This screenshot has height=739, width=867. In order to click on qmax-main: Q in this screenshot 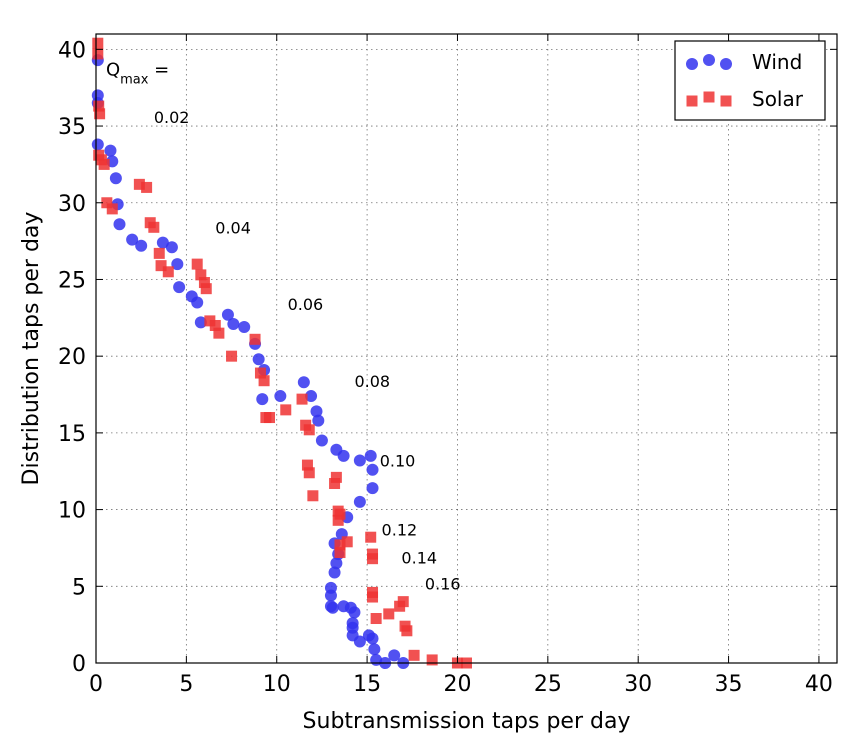, I will do `click(113, 69)`.